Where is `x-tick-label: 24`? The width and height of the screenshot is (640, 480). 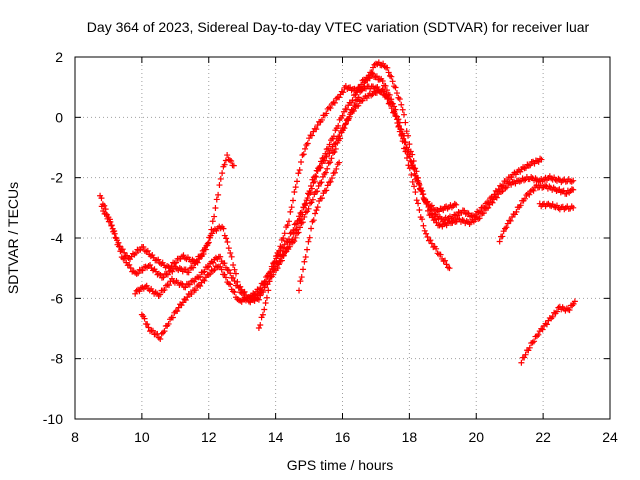
x-tick-label: 24 is located at coordinates (610, 437).